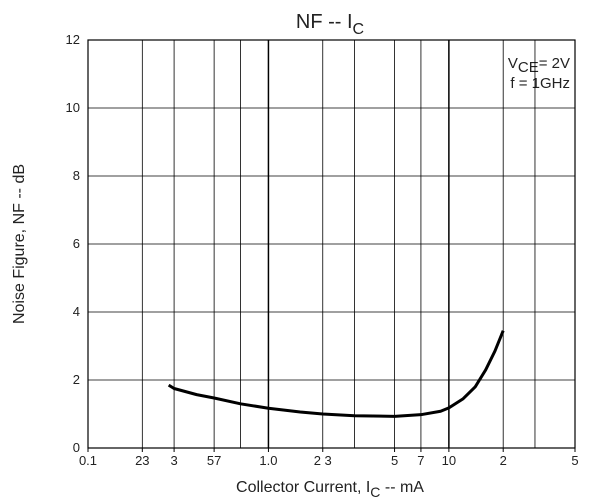  I want to click on x-label-main: Collector Current, I, so click(303, 487).